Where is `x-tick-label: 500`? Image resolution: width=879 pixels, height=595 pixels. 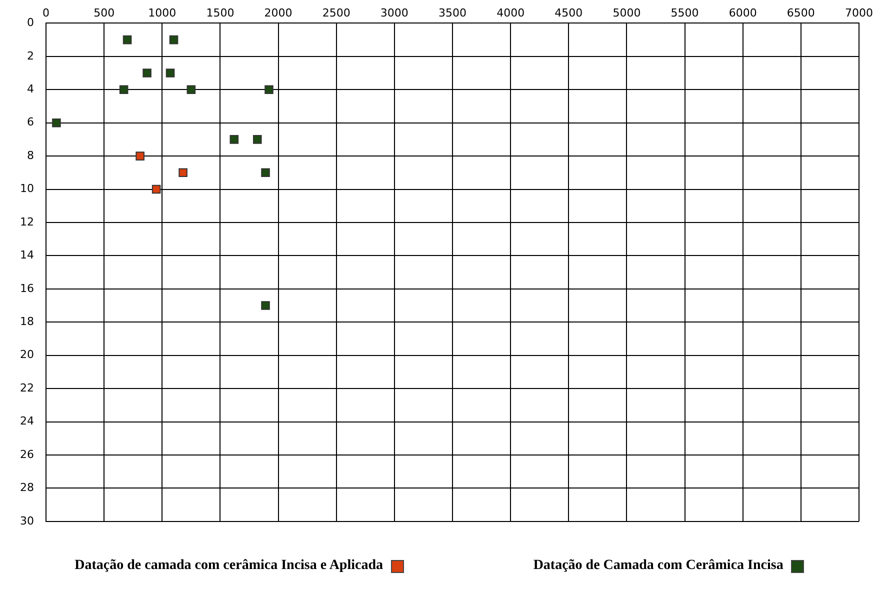 x-tick-label: 500 is located at coordinates (104, 13).